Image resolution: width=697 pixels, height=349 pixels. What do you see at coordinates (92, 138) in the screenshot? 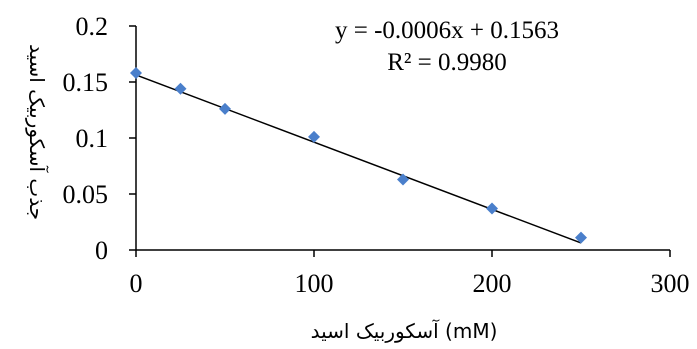
I see `y-tick-label: 0.1` at bounding box center [92, 138].